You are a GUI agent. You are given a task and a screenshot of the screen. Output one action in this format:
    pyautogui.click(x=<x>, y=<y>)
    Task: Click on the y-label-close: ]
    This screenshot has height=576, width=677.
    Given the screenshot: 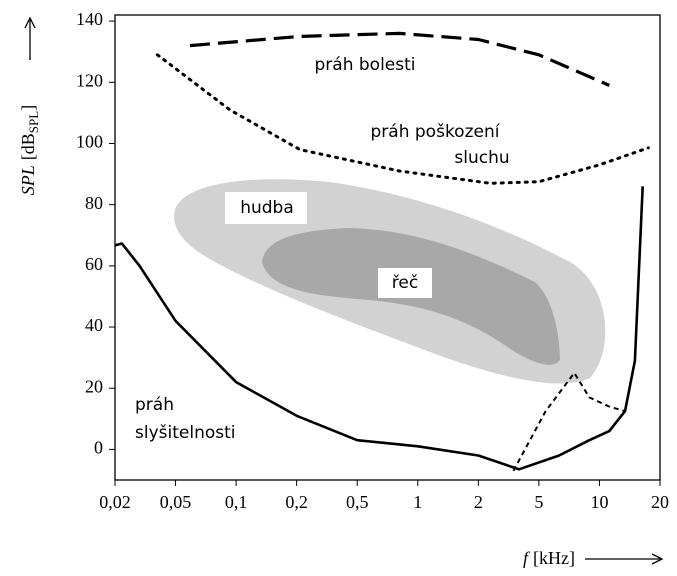 What is the action you would take?
    pyautogui.click(x=28, y=108)
    